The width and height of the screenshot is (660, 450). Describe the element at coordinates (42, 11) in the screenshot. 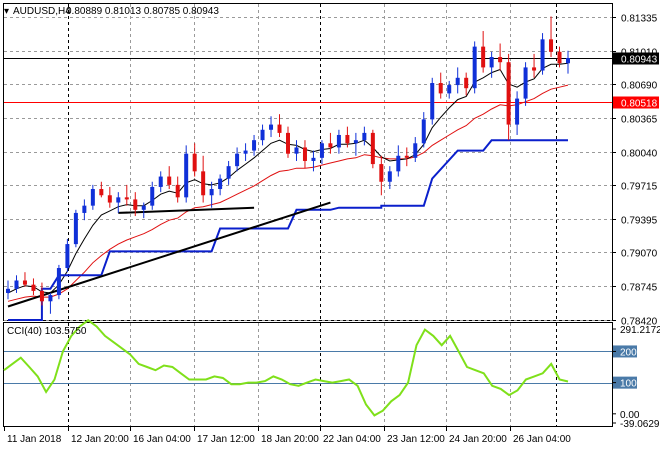

I see `symbol-title: AUDUSD,H4` at that location.